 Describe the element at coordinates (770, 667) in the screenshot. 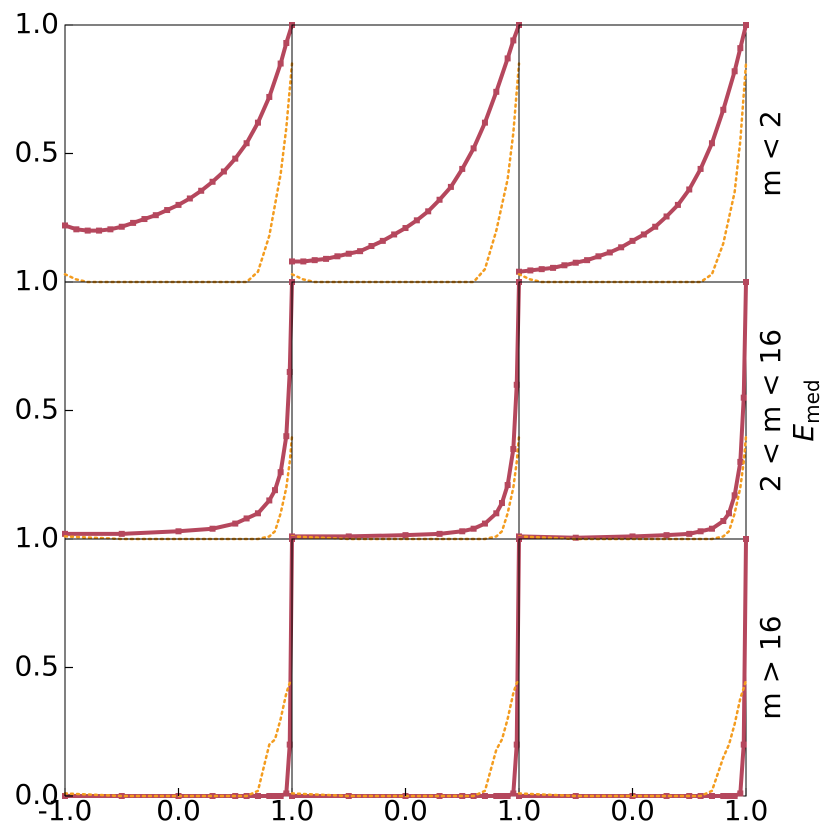

I see `row-label: m > 16` at that location.